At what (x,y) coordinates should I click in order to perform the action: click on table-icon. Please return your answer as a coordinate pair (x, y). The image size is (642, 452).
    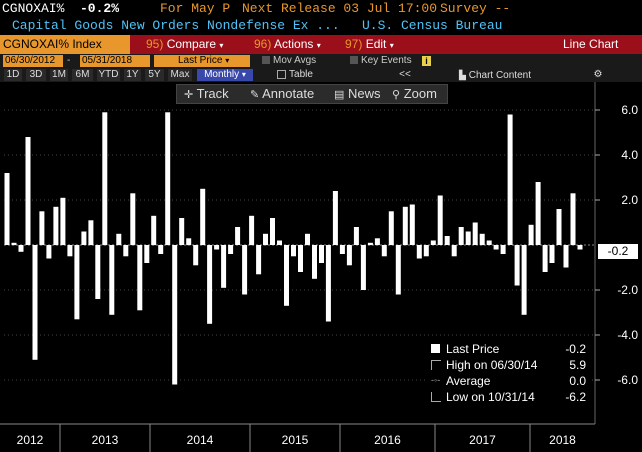
    Looking at the image, I should click on (282, 74).